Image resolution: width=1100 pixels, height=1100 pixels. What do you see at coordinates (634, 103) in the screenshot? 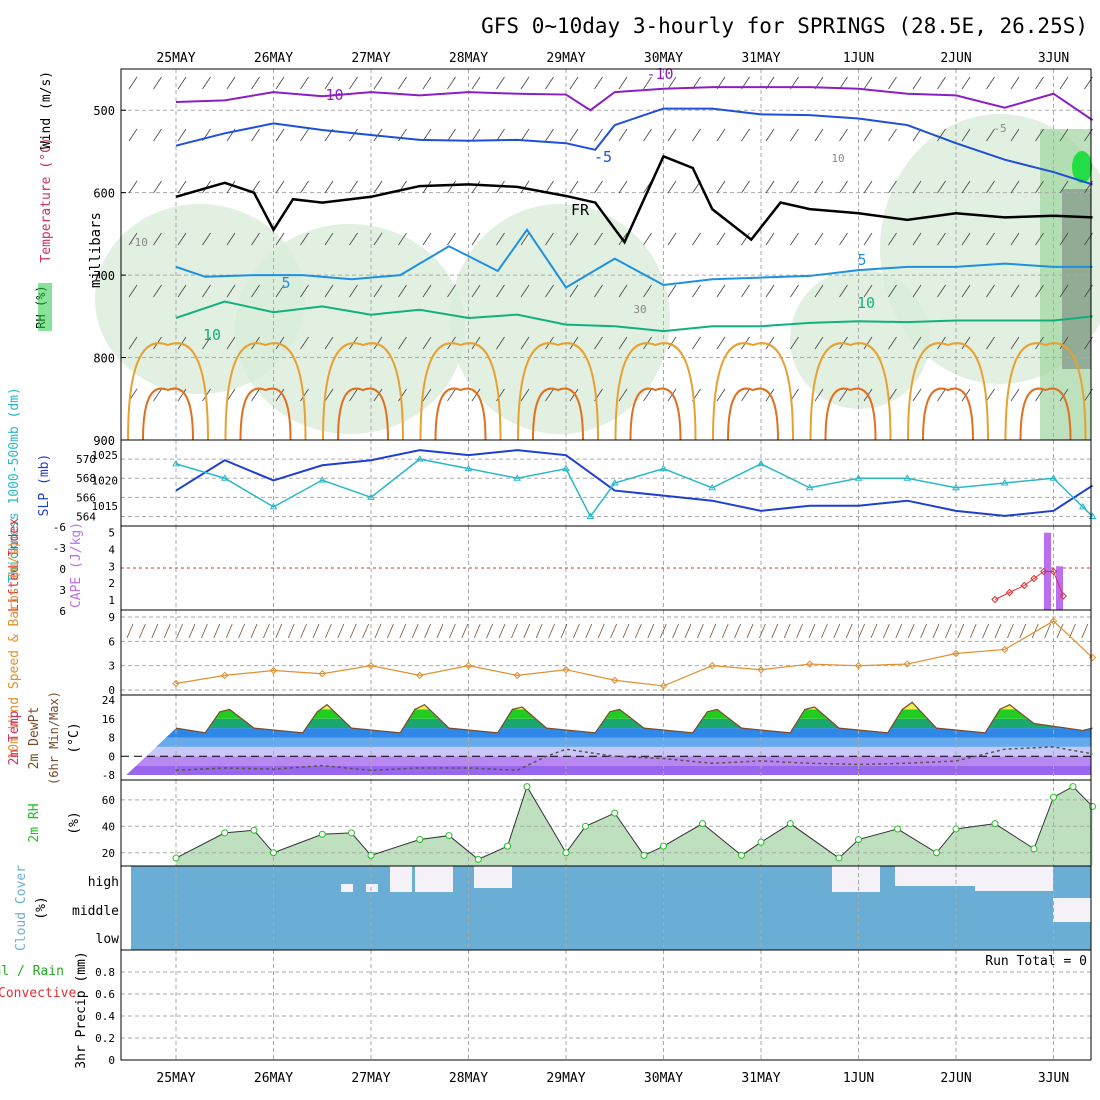
I see `temp-contour--10` at bounding box center [634, 103].